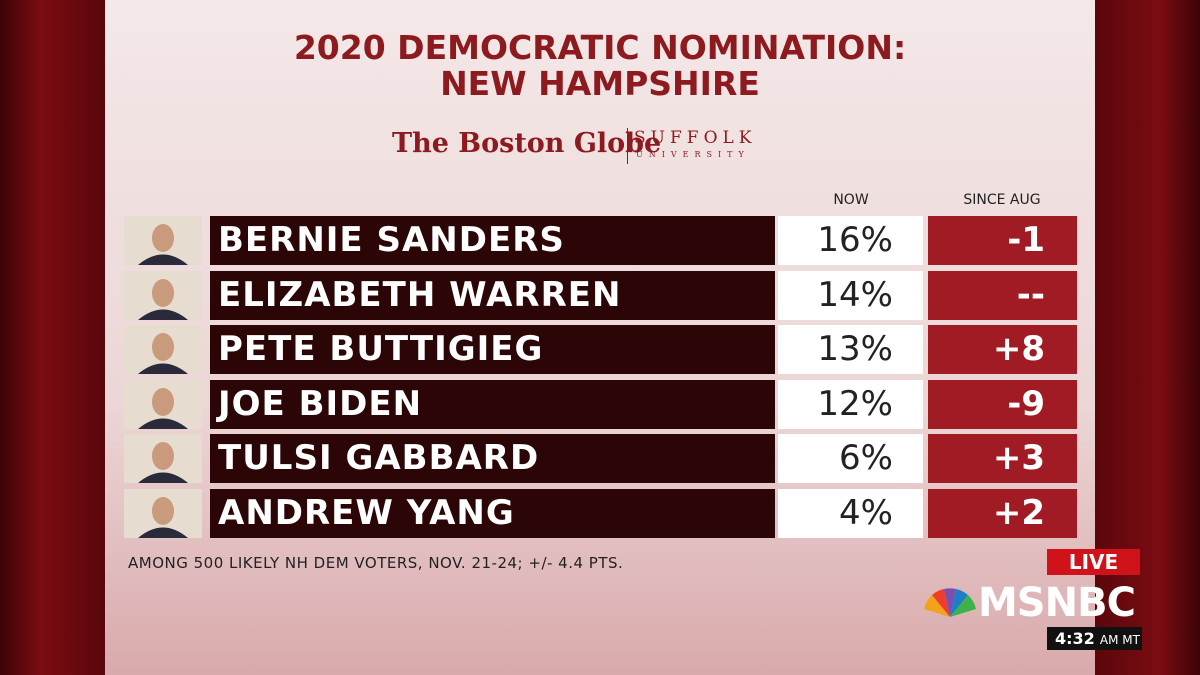 The width and height of the screenshot is (1200, 675). I want to click on candidate-name: ANDREW YANG, so click(492, 513).